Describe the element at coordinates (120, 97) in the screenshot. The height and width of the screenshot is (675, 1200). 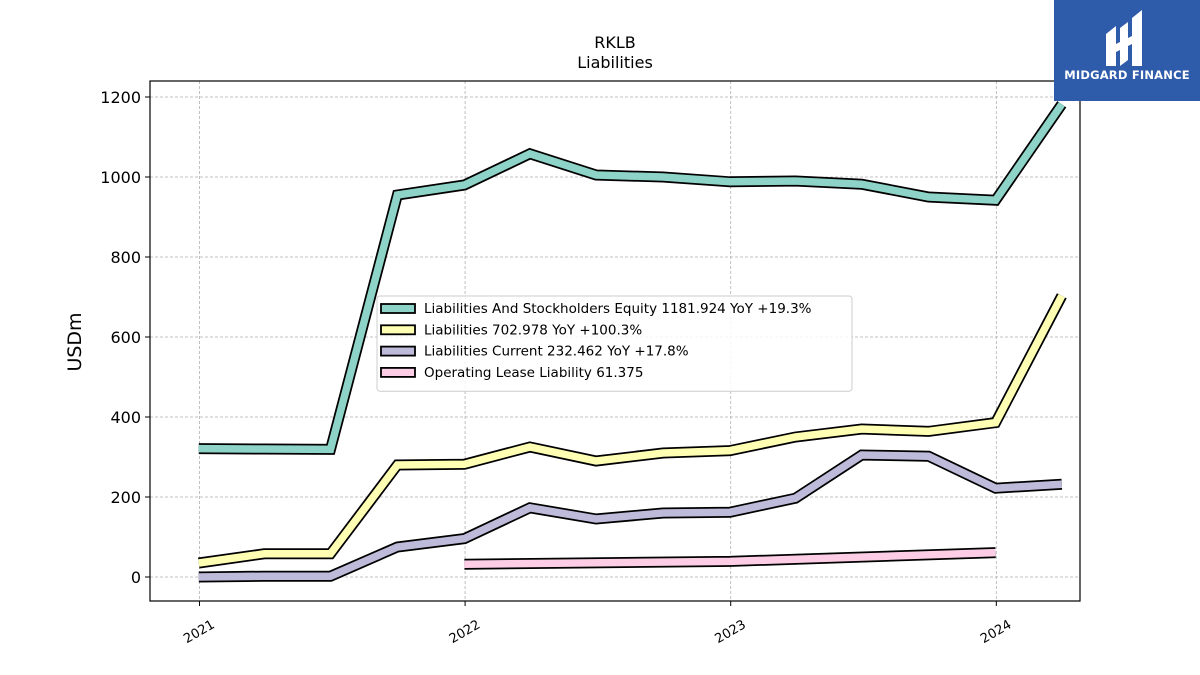
I see `y-tick-label: 1200` at that location.